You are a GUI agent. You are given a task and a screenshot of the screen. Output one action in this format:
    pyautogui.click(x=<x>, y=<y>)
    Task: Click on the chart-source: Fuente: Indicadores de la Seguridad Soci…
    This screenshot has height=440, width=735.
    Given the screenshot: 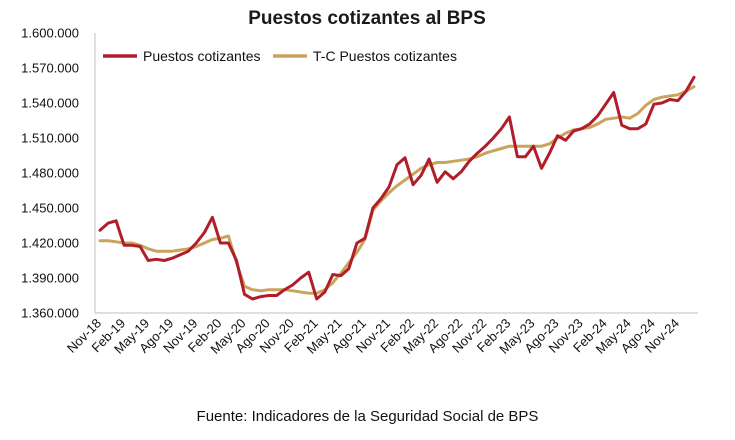 What is the action you would take?
    pyautogui.click(x=367, y=416)
    